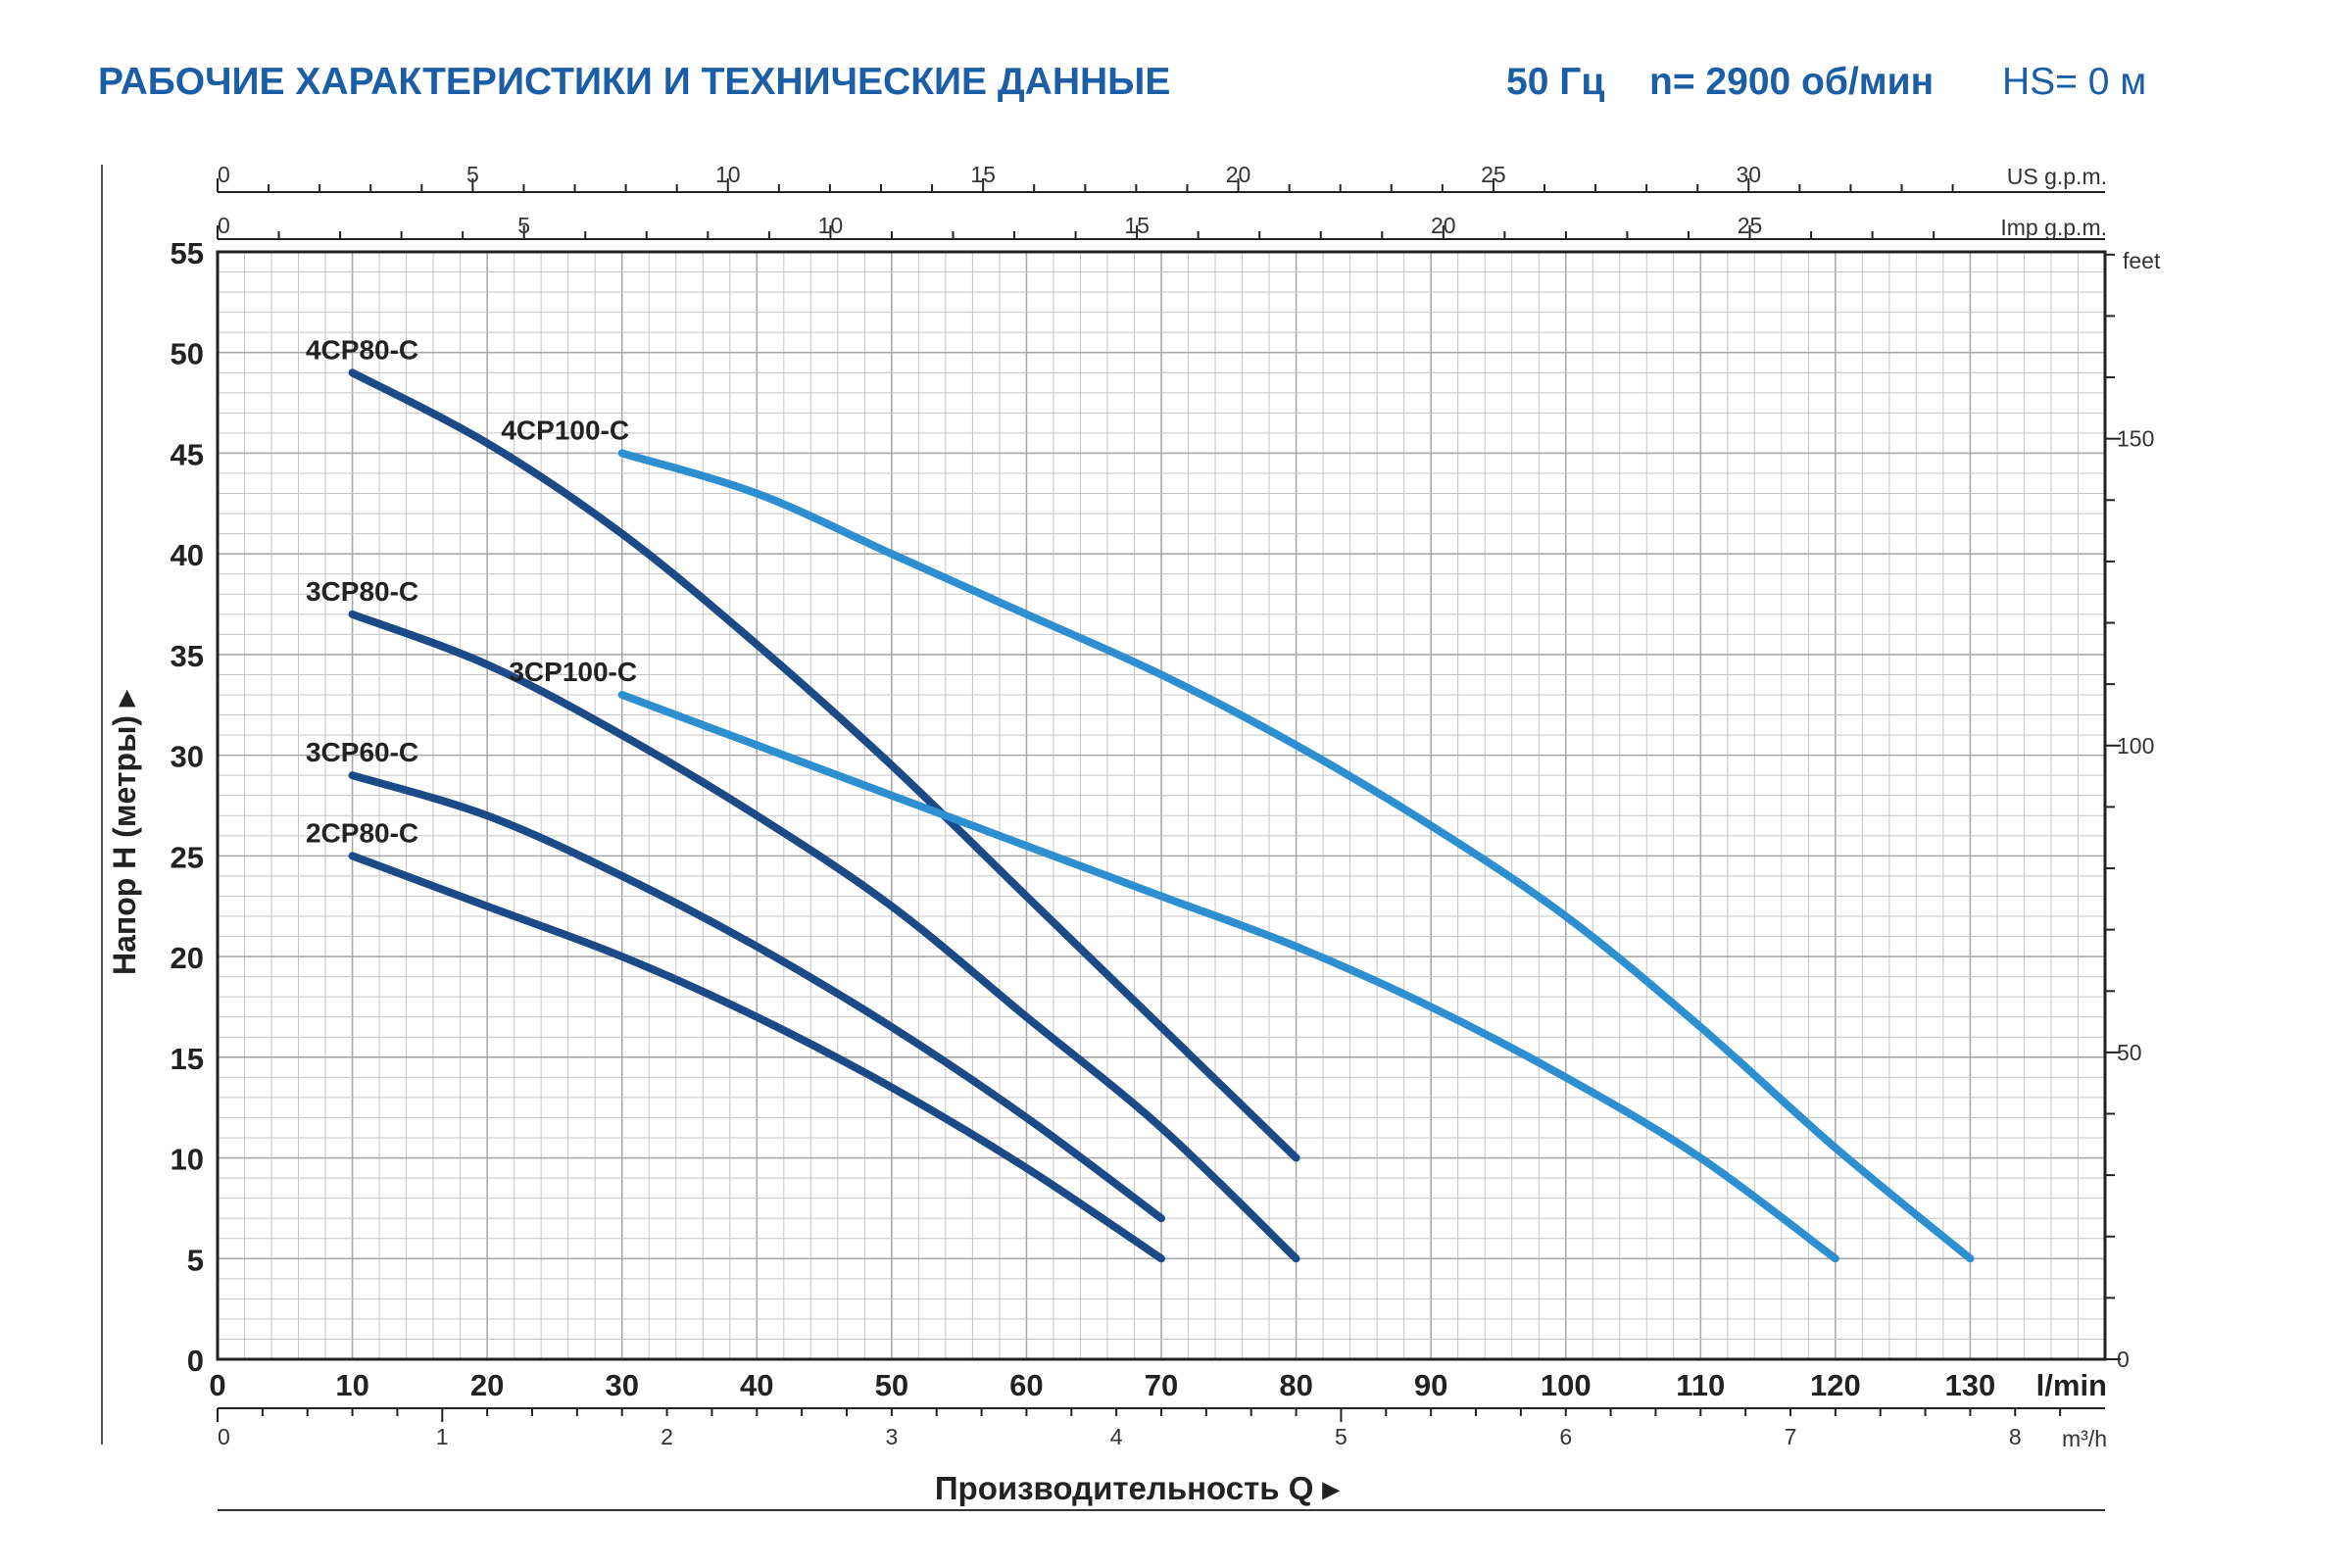 The image size is (2352, 1568). Describe the element at coordinates (983, 174) in the screenshot. I see `us-gpm-tick-label: 15` at that location.